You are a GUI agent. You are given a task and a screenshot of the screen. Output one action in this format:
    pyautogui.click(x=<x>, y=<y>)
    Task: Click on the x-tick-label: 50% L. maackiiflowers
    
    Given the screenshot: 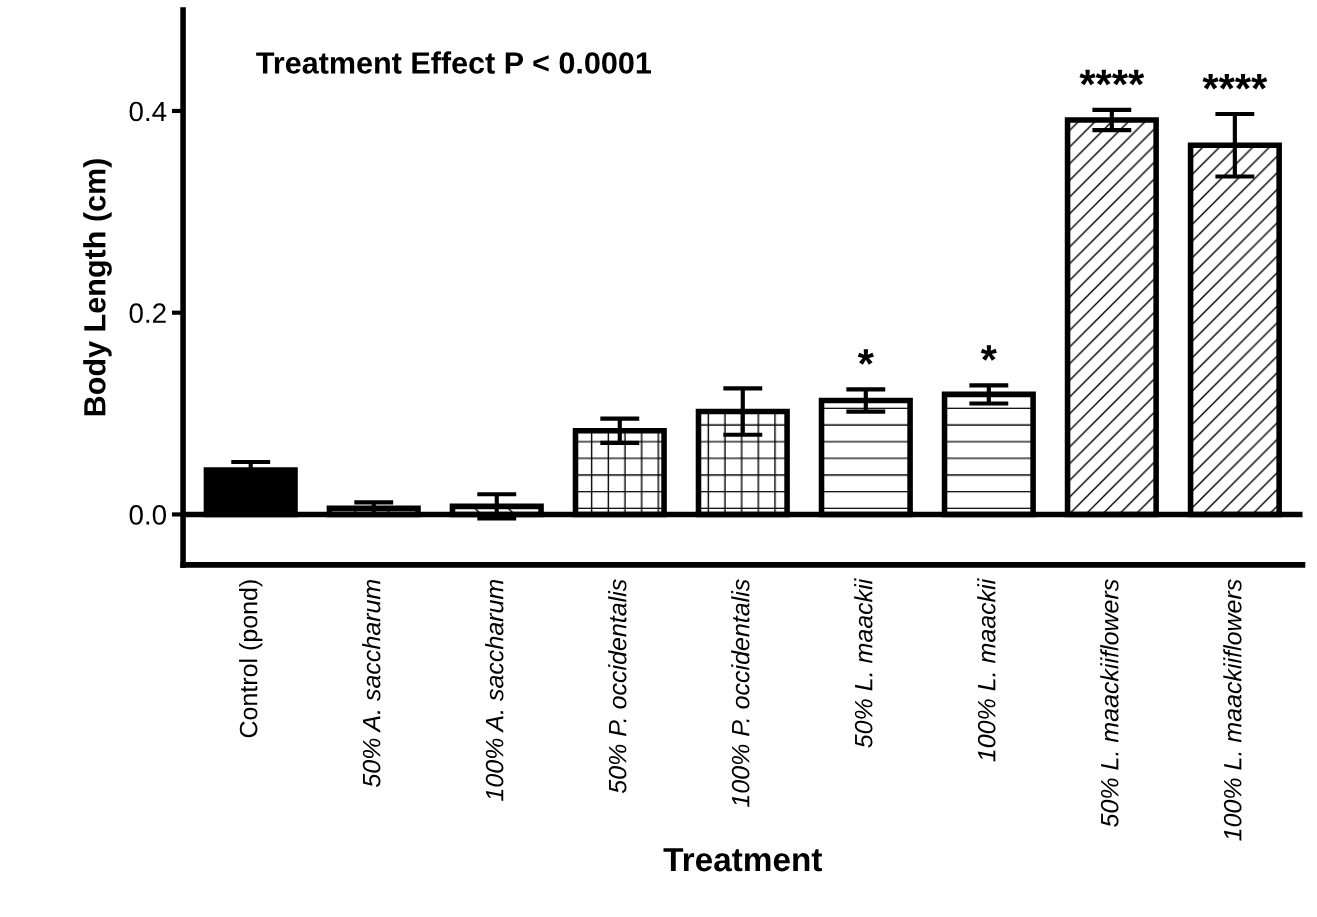 What is the action you would take?
    pyautogui.click(x=1109, y=703)
    